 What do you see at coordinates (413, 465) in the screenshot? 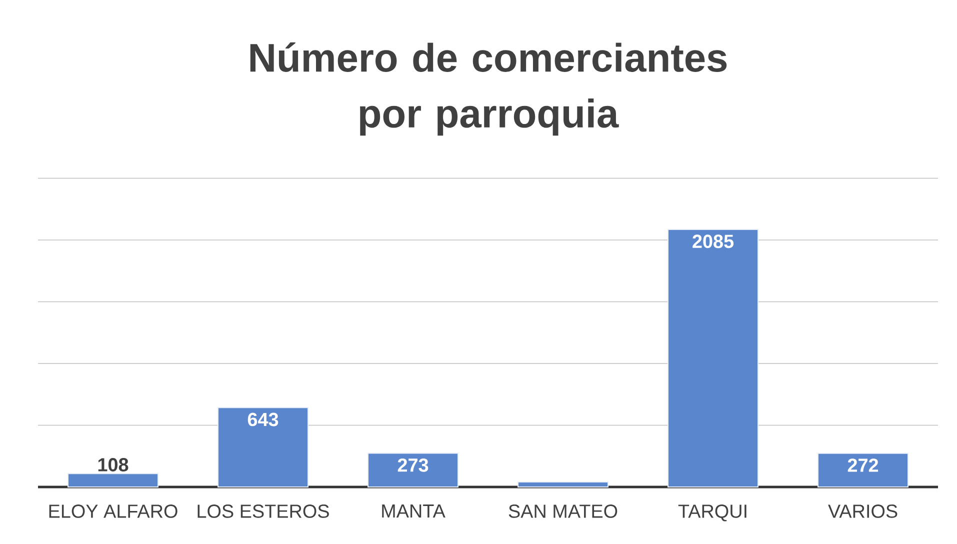
I see `data-label: 273` at bounding box center [413, 465].